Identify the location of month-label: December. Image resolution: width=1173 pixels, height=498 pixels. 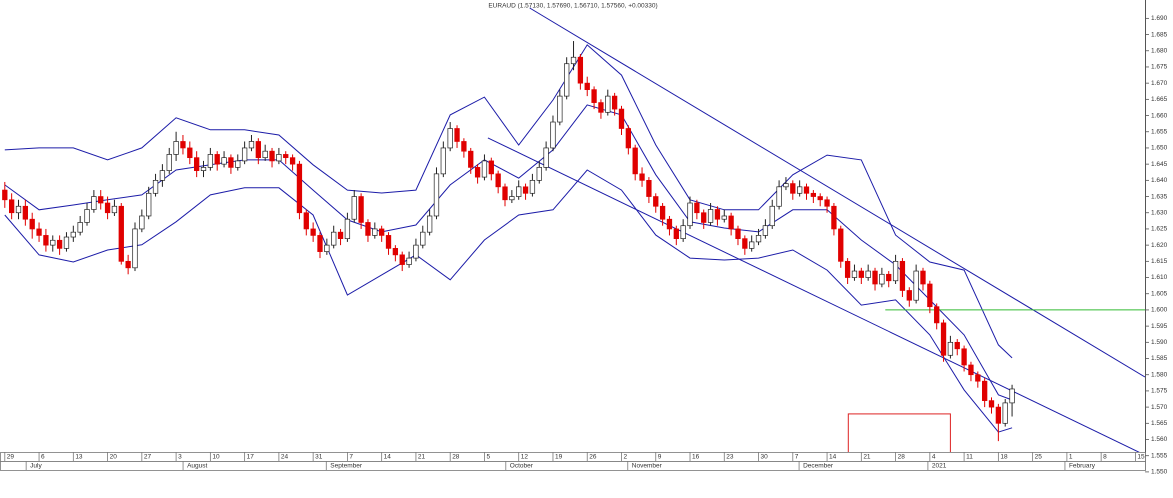
(818, 466).